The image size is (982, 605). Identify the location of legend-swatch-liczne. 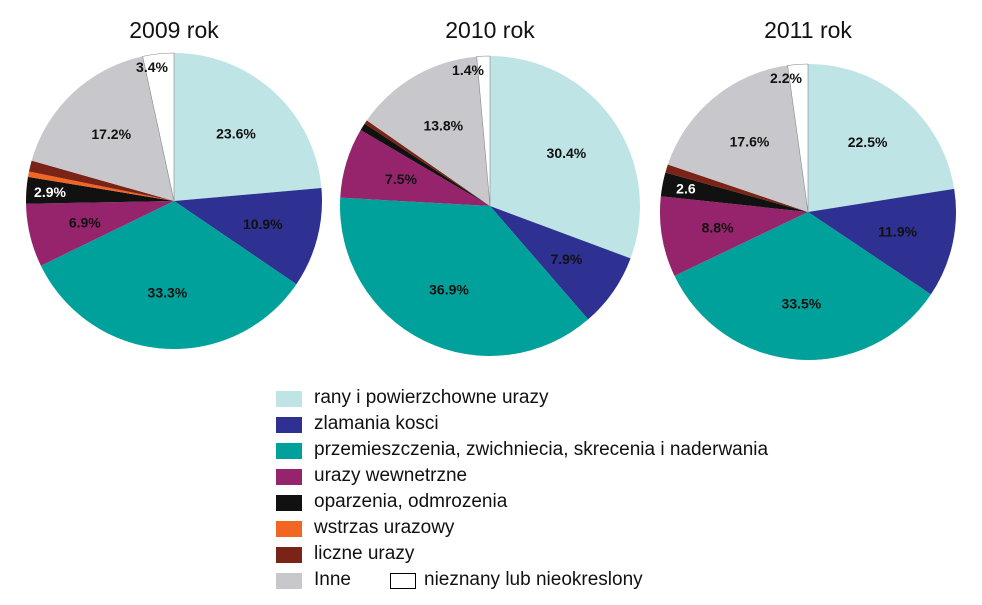
(289, 555).